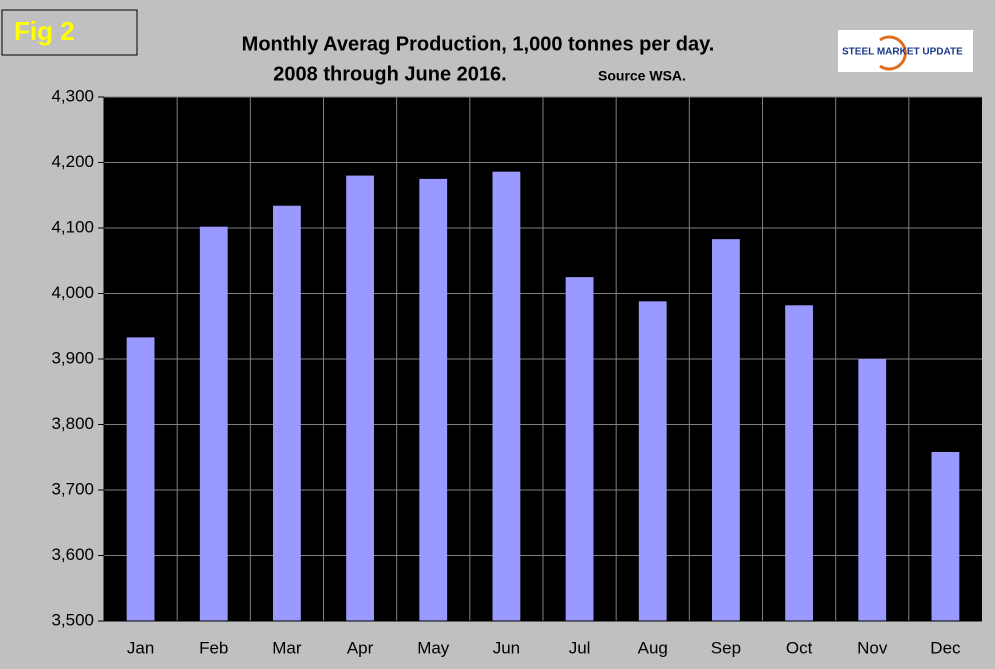 This screenshot has width=995, height=669. I want to click on source: Source WSA., so click(642, 76).